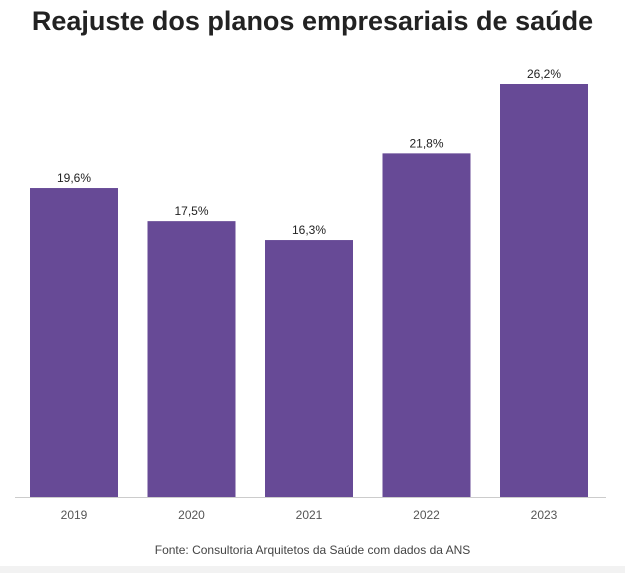 The height and width of the screenshot is (573, 625). Describe the element at coordinates (191, 211) in the screenshot. I see `data-label-2020: 17,5%` at that location.